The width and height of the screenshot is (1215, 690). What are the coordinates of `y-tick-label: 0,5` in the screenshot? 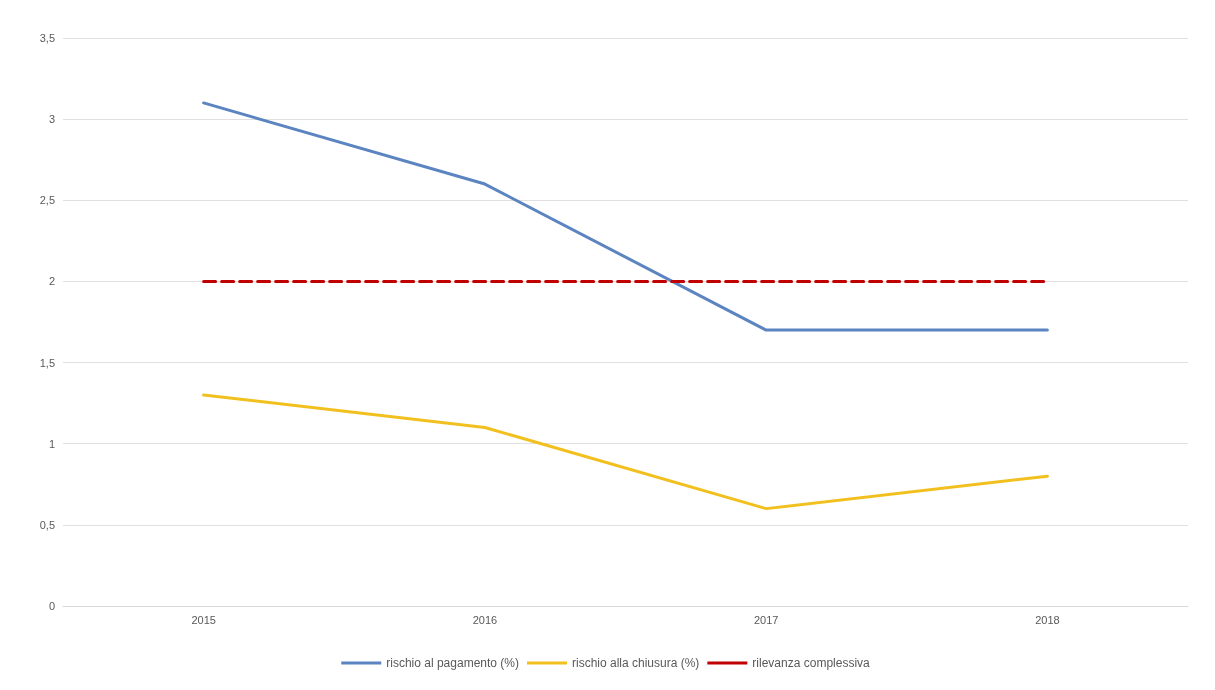 It's located at (47, 524).